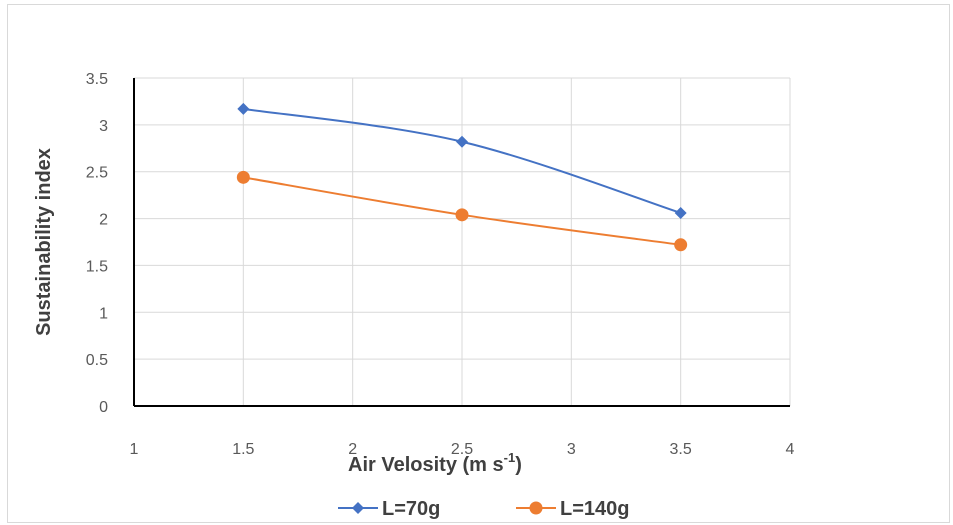 This screenshot has width=953, height=525. Describe the element at coordinates (97, 173) in the screenshot. I see `y-tick-label: 2.5` at that location.